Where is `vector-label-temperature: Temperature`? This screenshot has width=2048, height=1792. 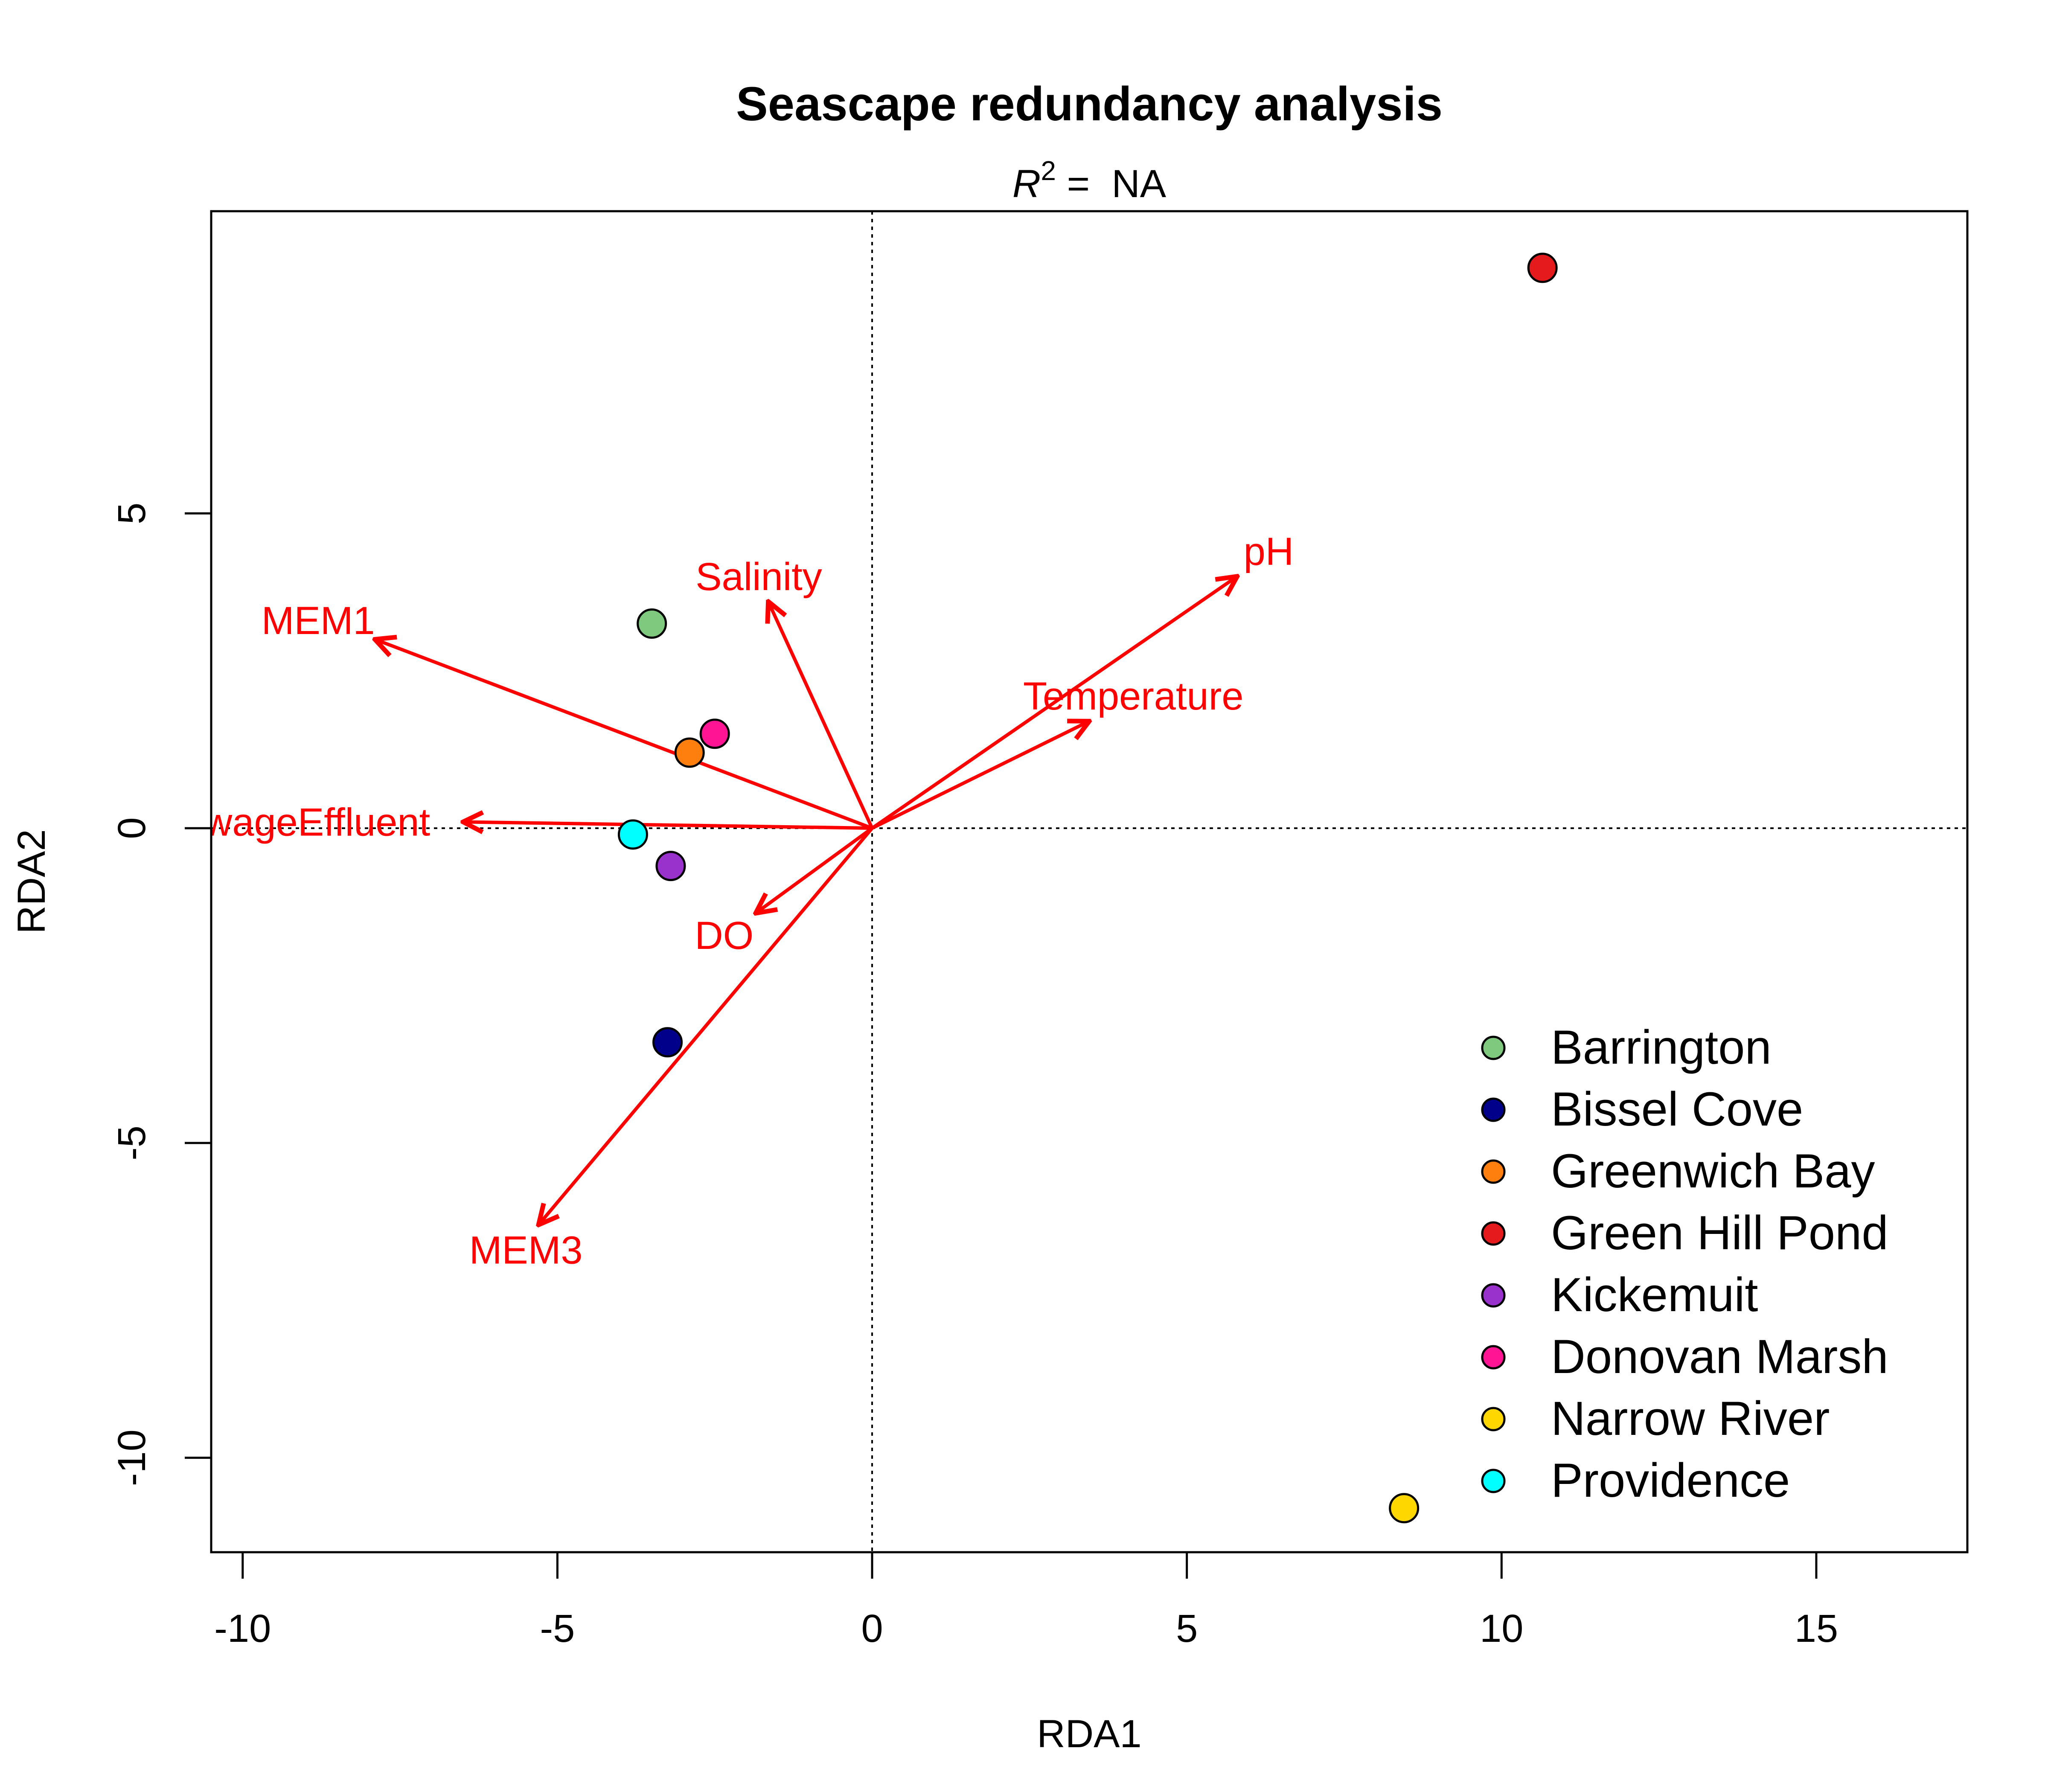 vector-label-temperature: Temperature is located at coordinates (1133, 696).